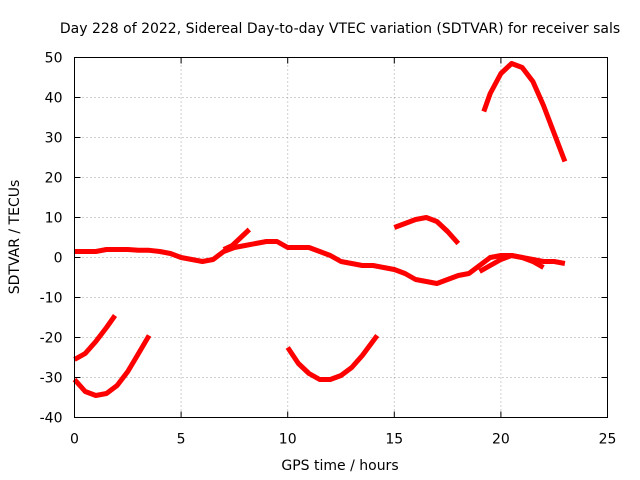 This screenshot has height=480, width=640. Describe the element at coordinates (288, 440) in the screenshot. I see `x-tick-label: 10` at that location.